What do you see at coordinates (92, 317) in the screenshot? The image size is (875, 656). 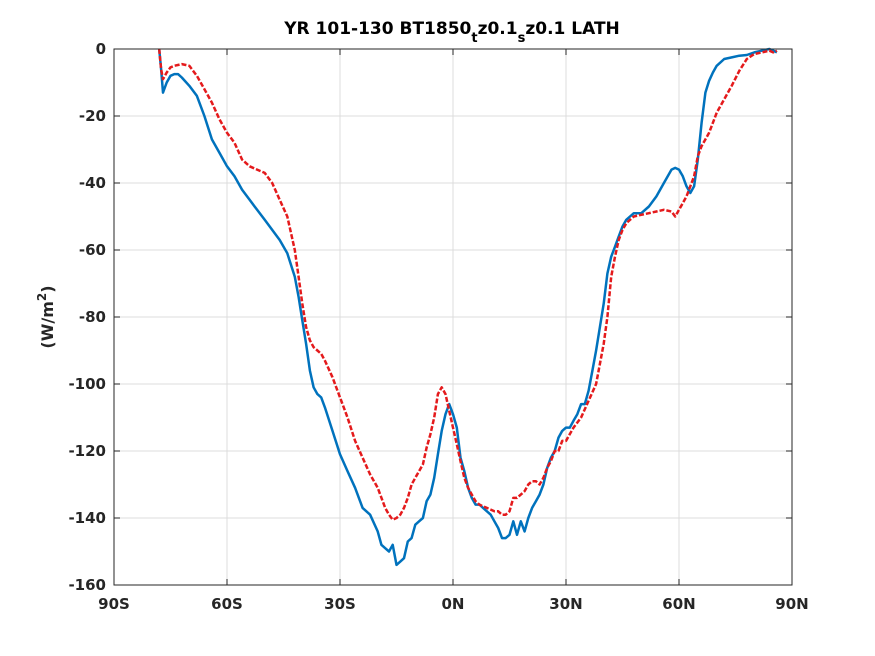 I see `y-tick-label: -80` at bounding box center [92, 317].